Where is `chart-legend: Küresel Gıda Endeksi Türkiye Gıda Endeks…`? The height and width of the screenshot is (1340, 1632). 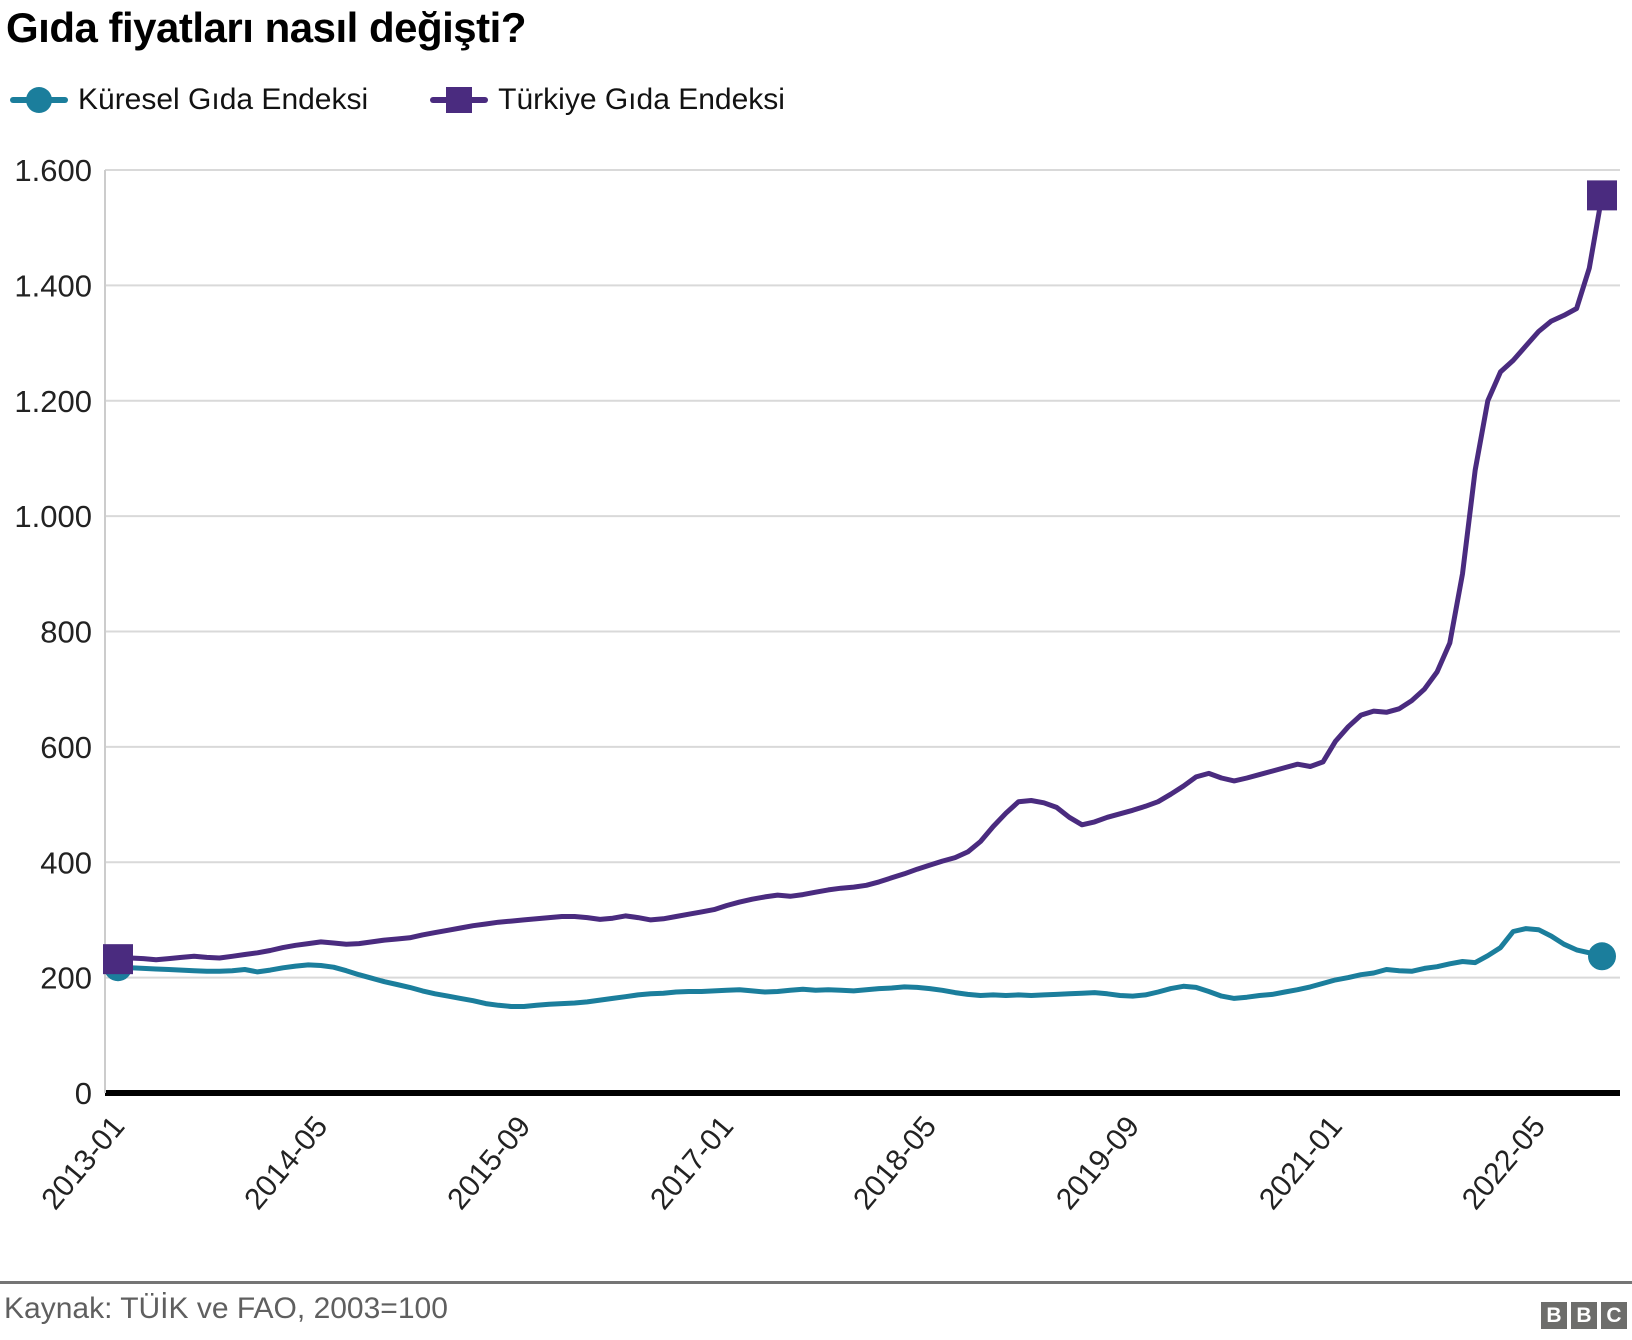 chart-legend: Küresel Gıda Endeksi Türkiye Gıda Endeks… is located at coordinates (397, 100).